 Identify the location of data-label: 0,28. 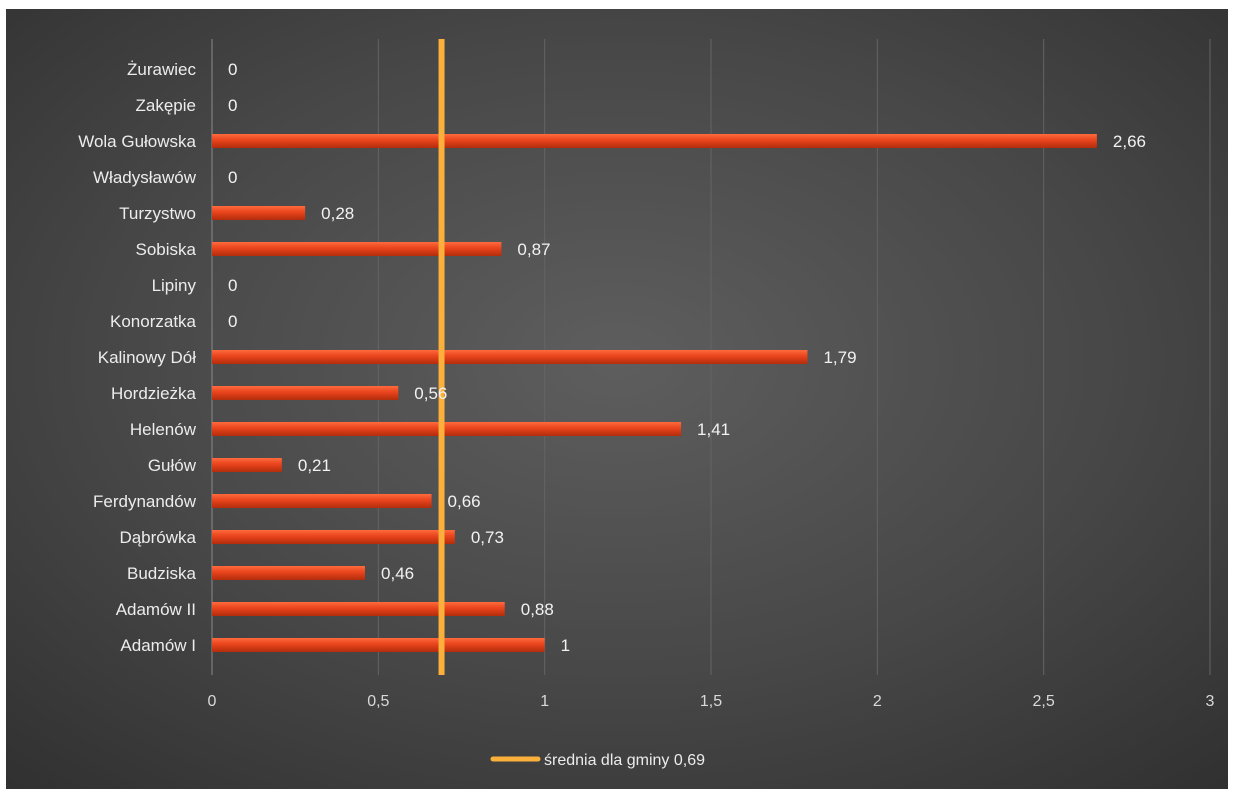
(337, 213).